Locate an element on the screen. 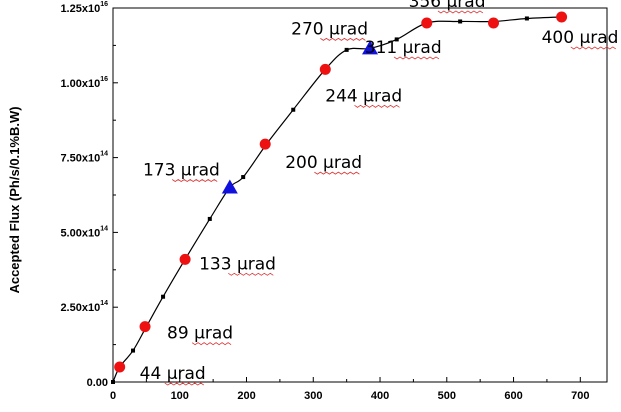  aperture-label: 173 µrad is located at coordinates (181, 171).